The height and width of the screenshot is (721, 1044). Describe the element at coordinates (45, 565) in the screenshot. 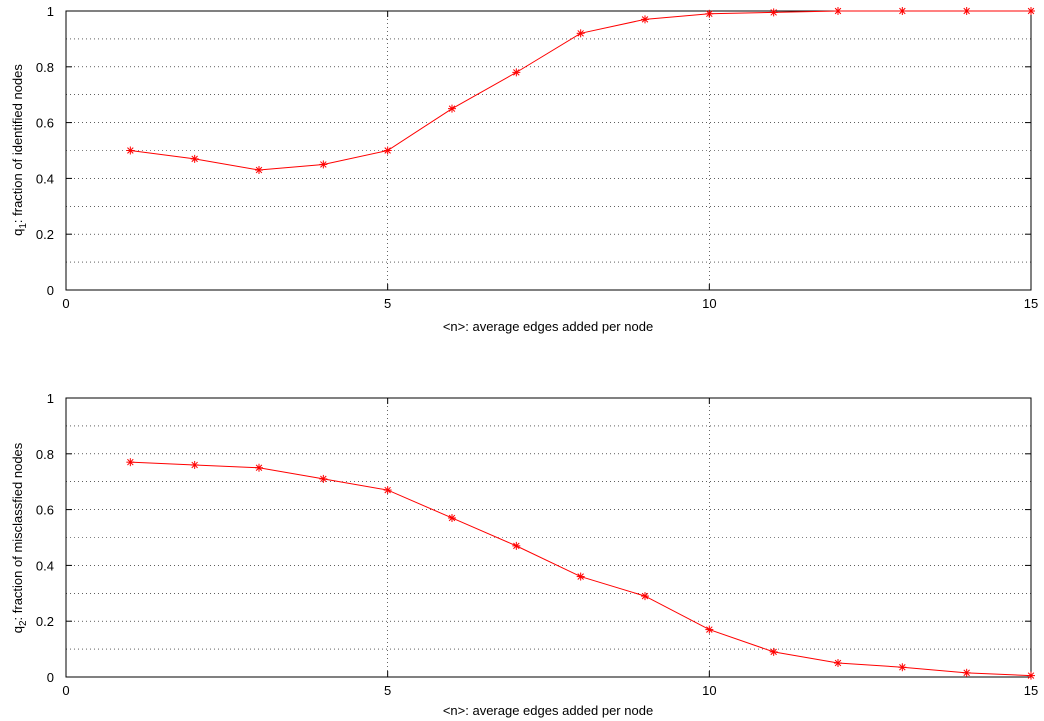

I see `bottom-plot-y-tick-label: 0.4` at that location.